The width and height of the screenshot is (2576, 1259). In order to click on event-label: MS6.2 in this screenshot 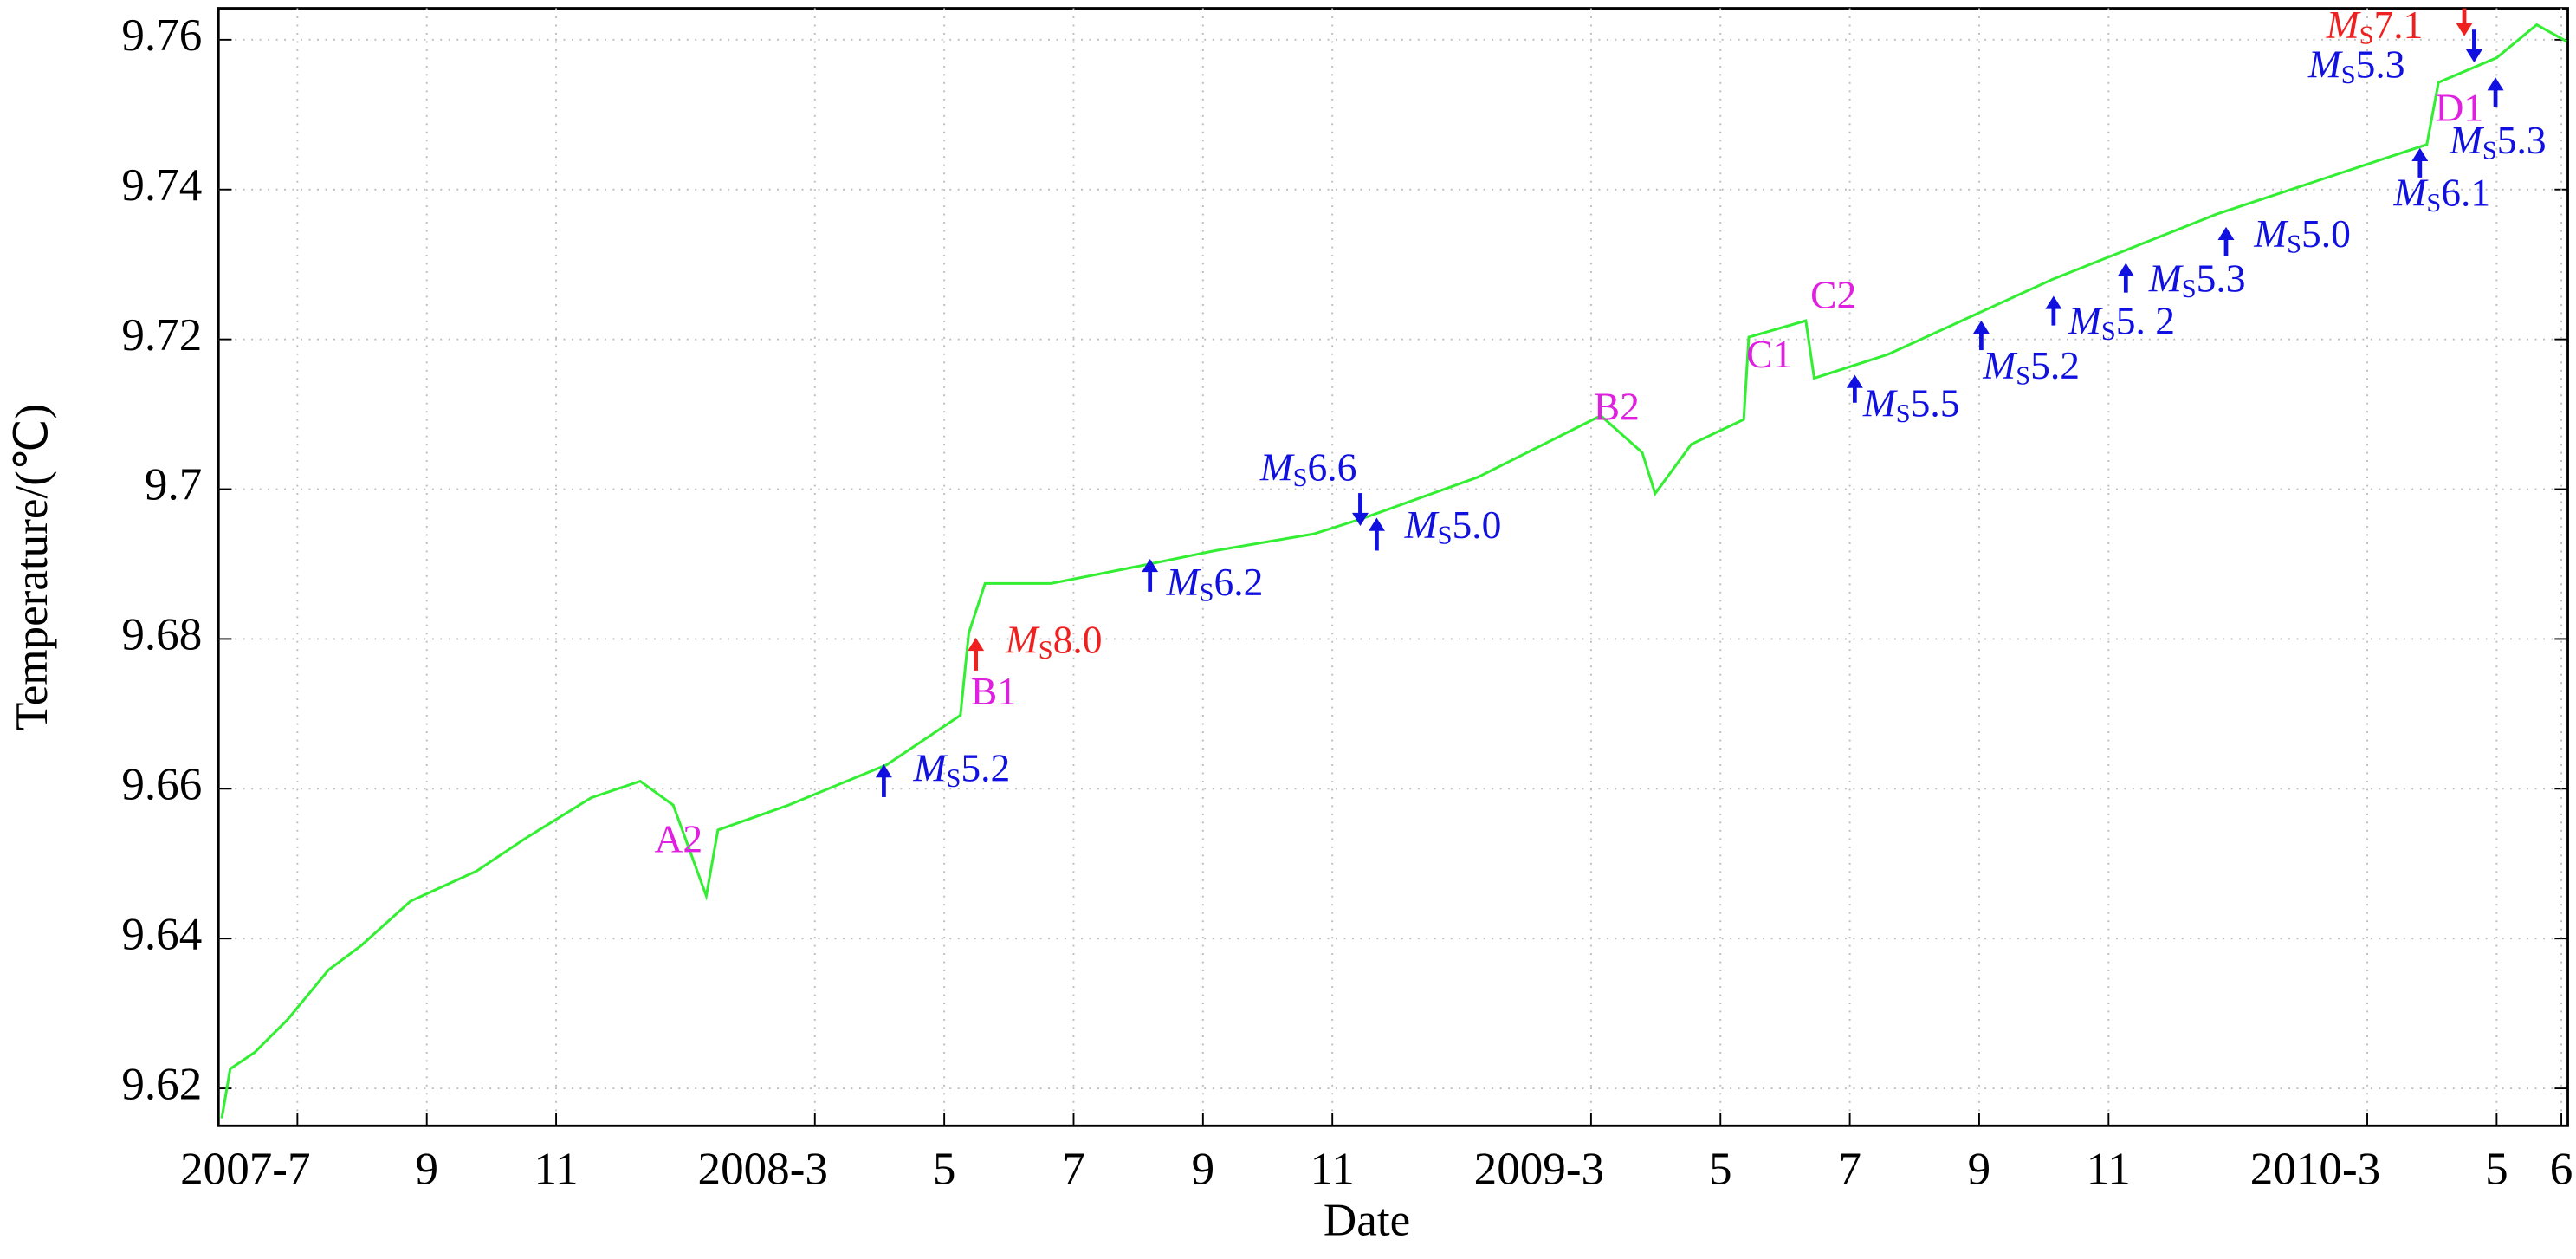, I will do `click(1215, 584)`.